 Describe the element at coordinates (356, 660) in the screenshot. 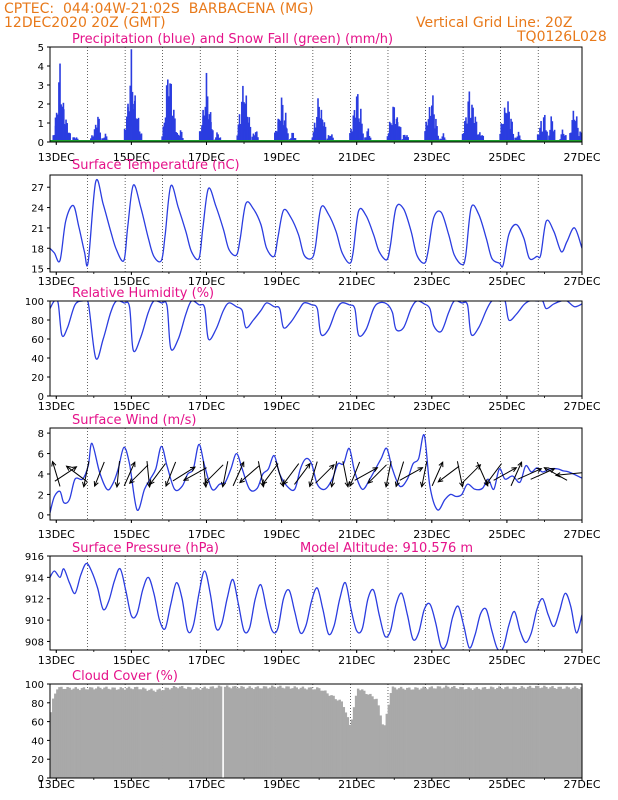

I see `pressure-xtick-label: 21DEC` at that location.